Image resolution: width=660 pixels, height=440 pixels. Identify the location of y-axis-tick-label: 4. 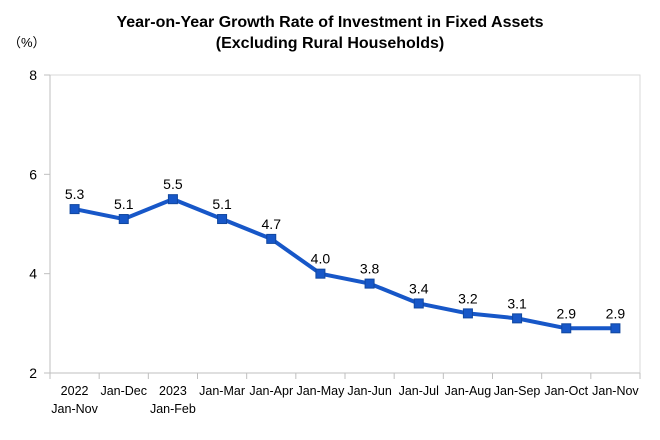
(33, 274).